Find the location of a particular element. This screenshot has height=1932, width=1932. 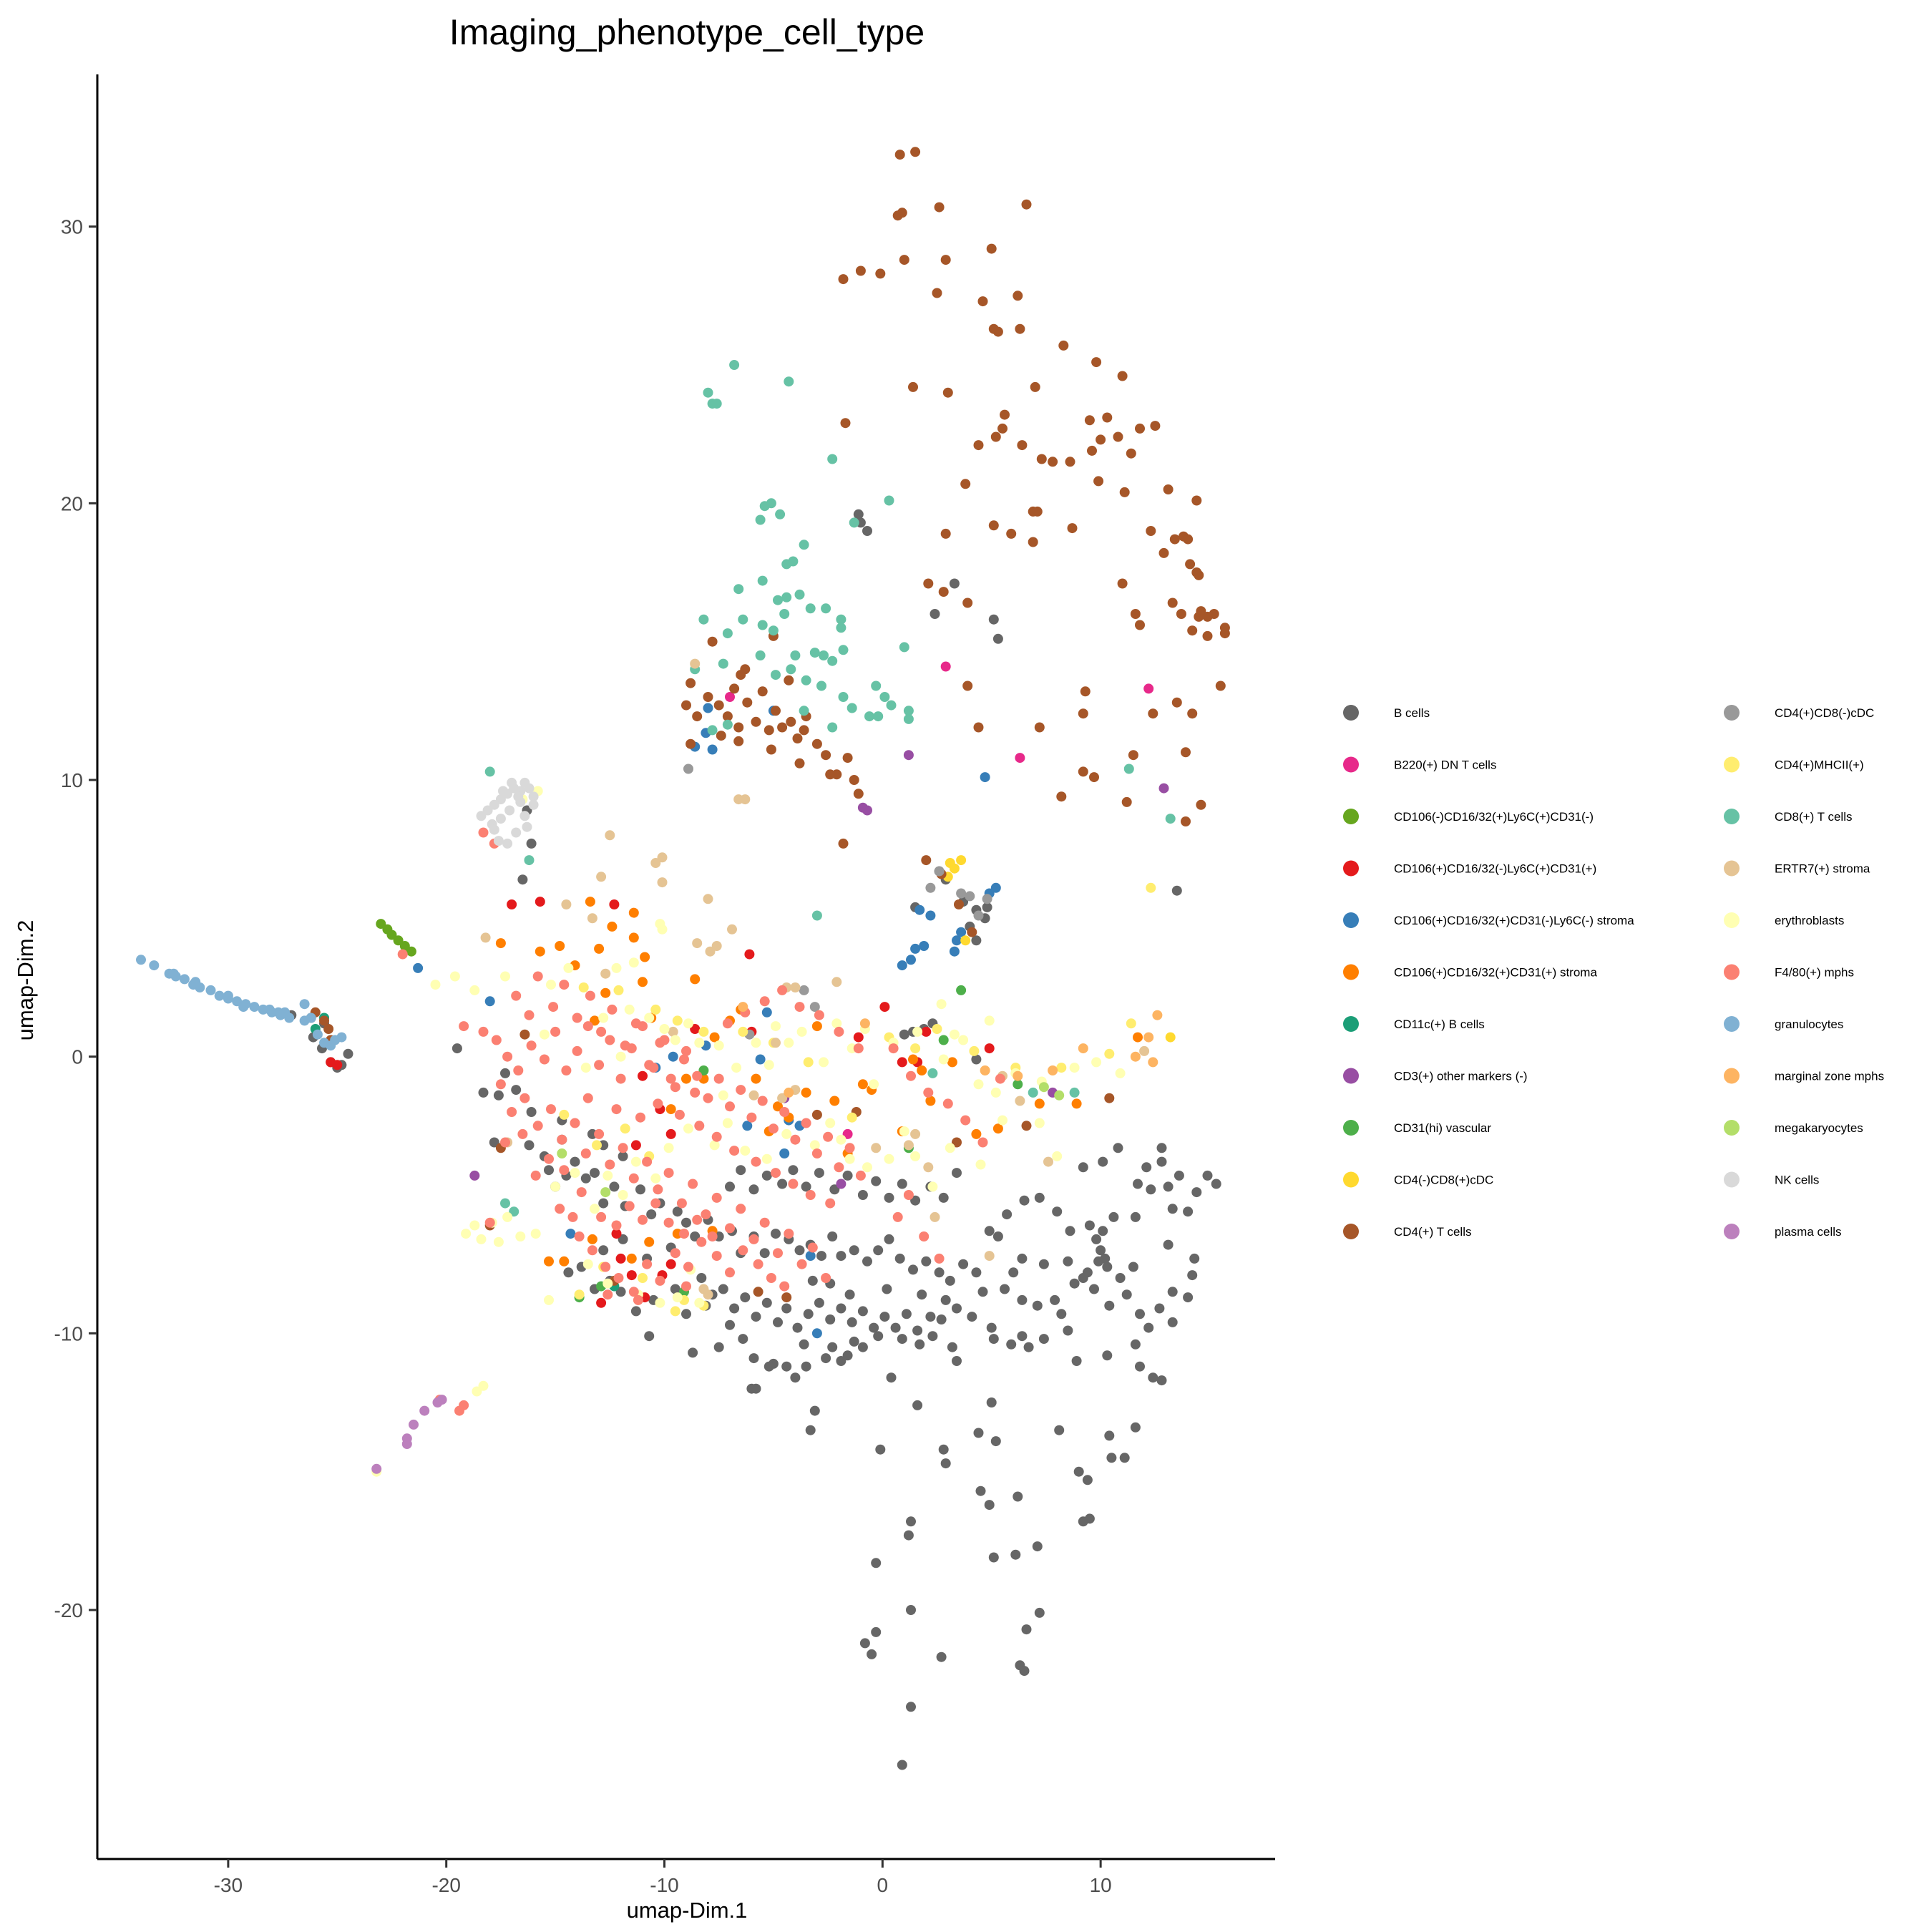

y-tick-label: -10 is located at coordinates (68, 1333).